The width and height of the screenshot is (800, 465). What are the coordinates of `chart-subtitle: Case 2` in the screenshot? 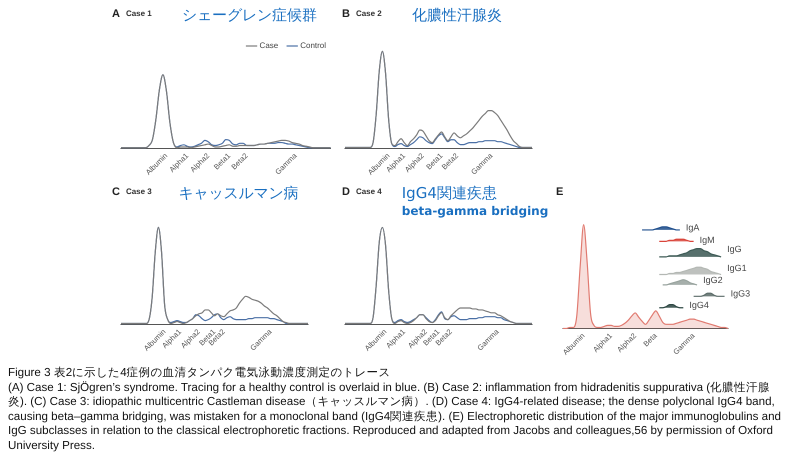 It's located at (369, 14).